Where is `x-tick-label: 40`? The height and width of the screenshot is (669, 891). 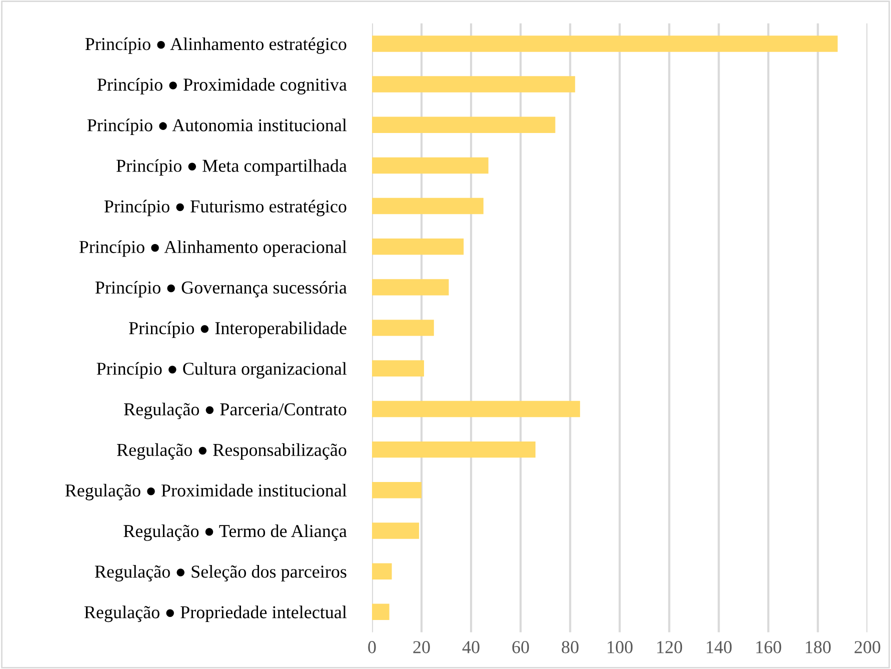
x-tick-label: 40 is located at coordinates (471, 647).